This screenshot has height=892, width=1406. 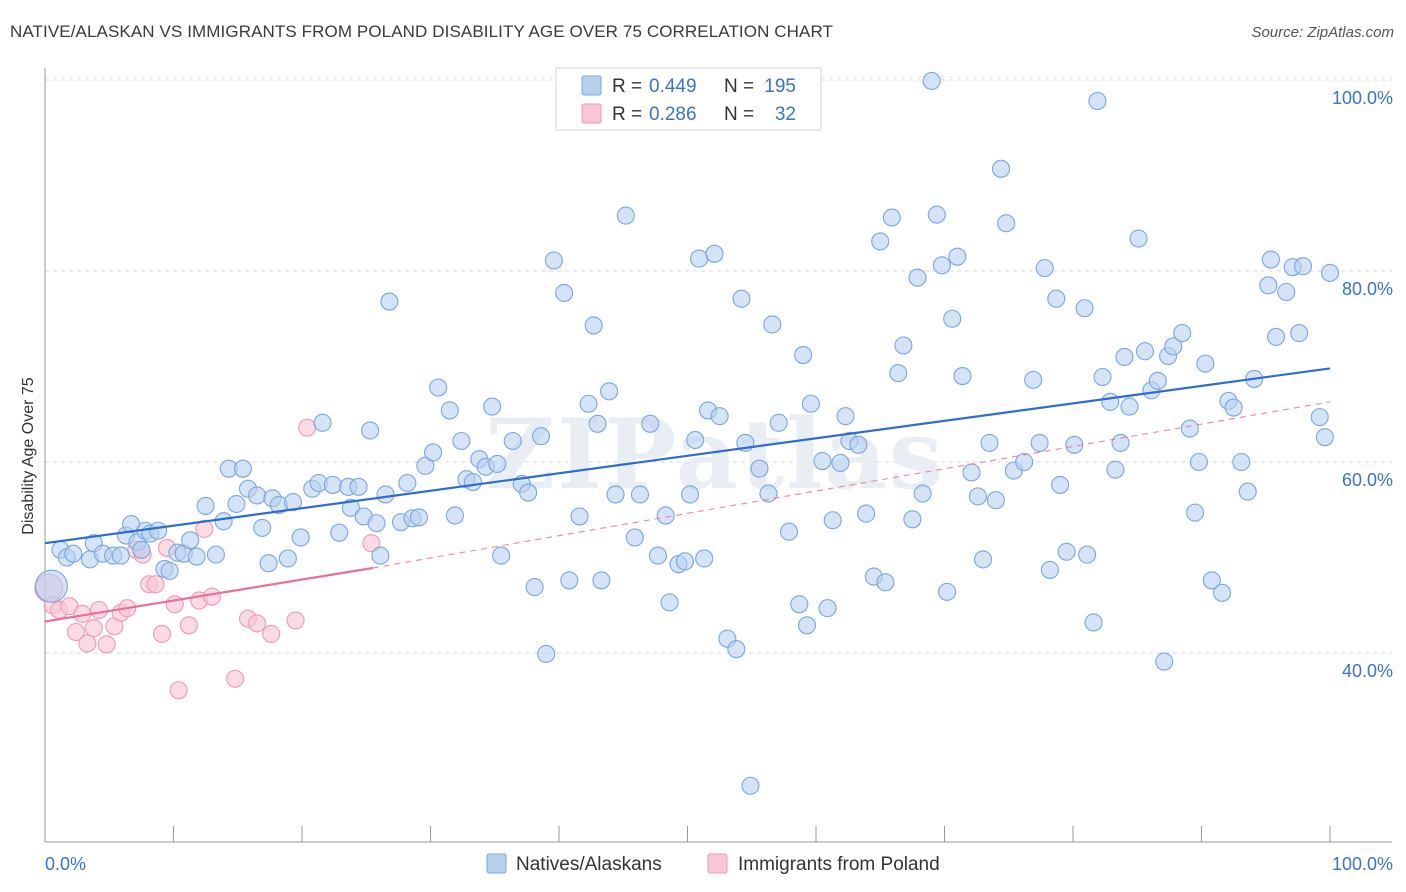 What do you see at coordinates (591, 85) in the screenshot?
I see `legend-swatch-blue` at bounding box center [591, 85].